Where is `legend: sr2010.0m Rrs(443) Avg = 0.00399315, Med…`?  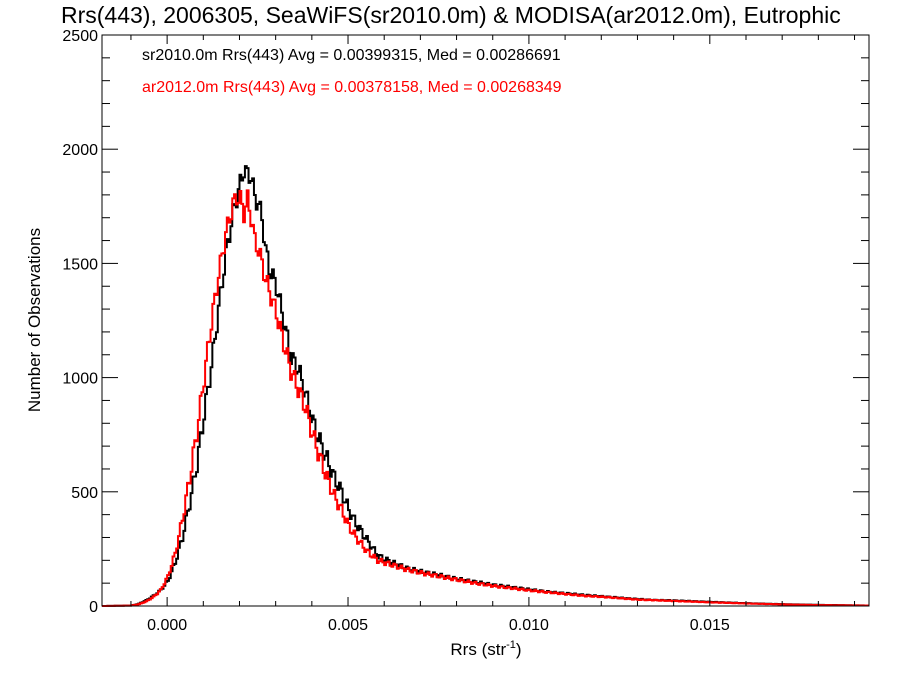 legend: sr2010.0m Rrs(443) Avg = 0.00399315, Med… is located at coordinates (352, 71).